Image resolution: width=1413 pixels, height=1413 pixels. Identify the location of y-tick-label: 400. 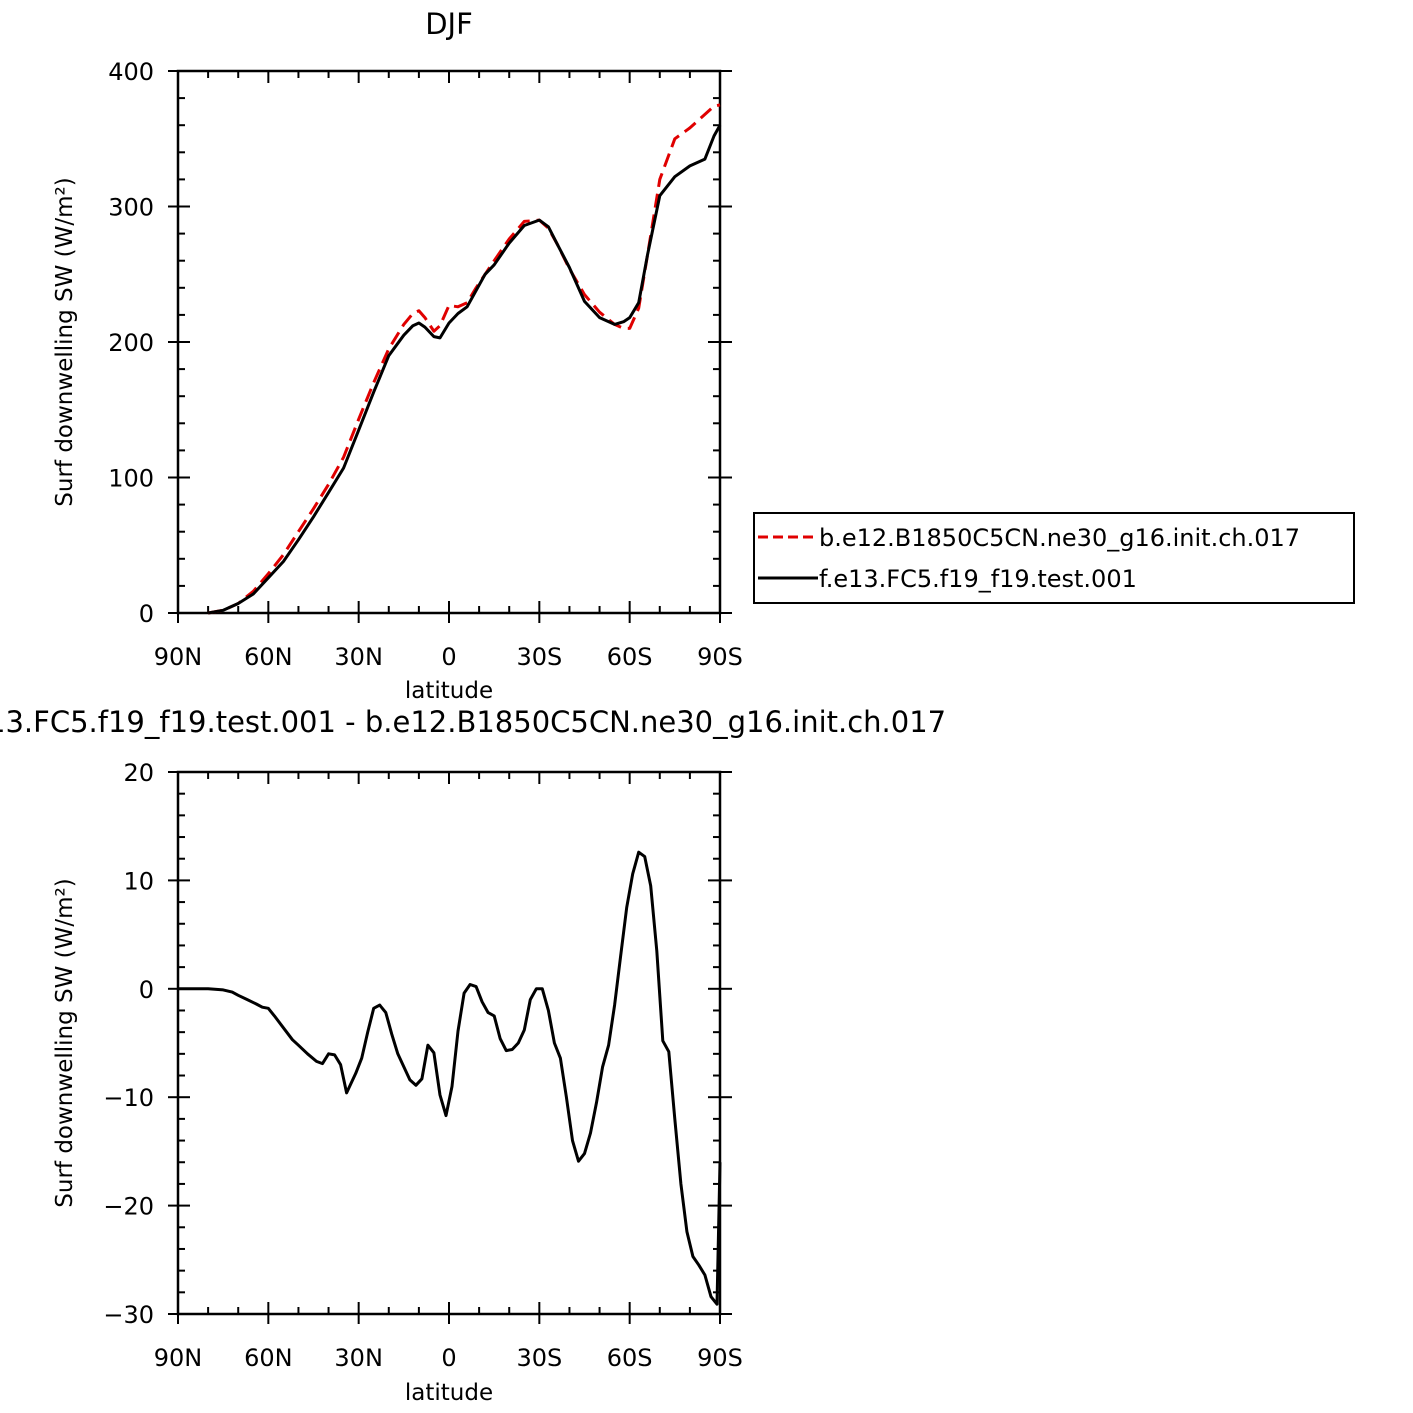
(131, 72).